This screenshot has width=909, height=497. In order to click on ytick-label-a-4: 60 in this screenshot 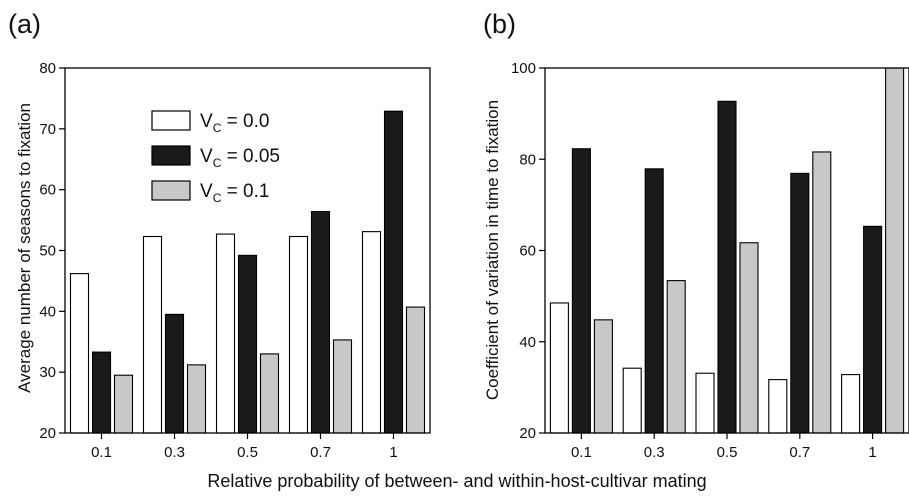, I will do `click(47, 190)`.